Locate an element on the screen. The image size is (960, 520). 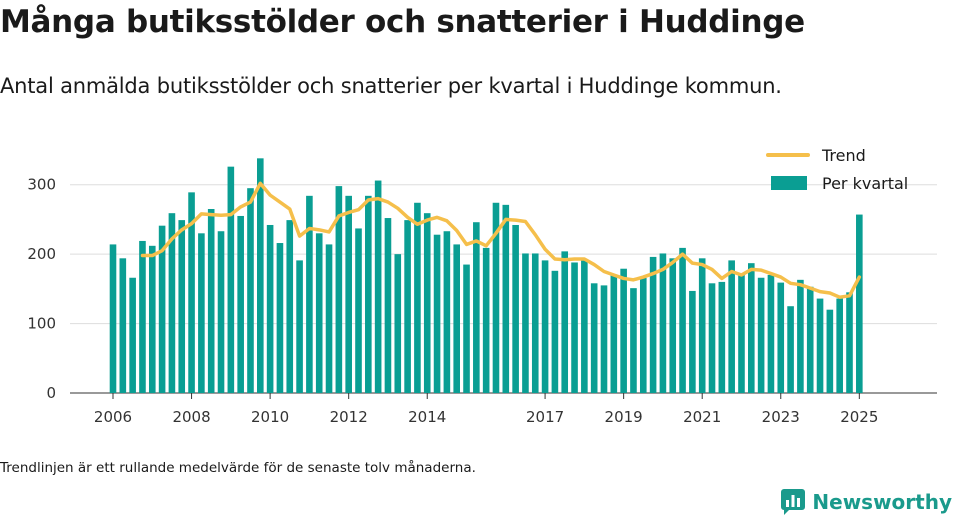
x-tick-label: 2014 is located at coordinates (427, 417).